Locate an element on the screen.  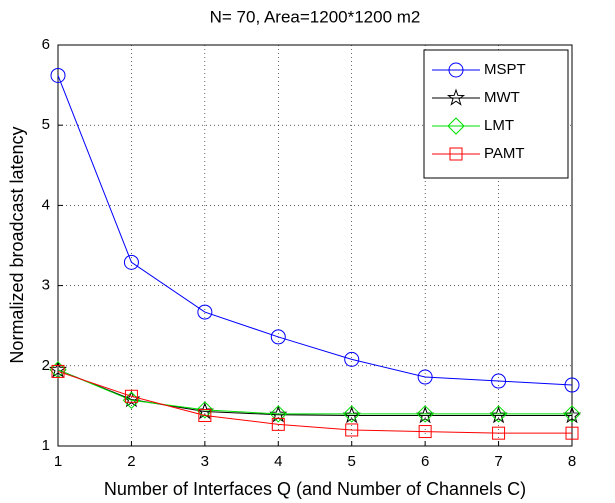
chart-title: N= 70, Area=1200*1200 m2 is located at coordinates (315, 16).